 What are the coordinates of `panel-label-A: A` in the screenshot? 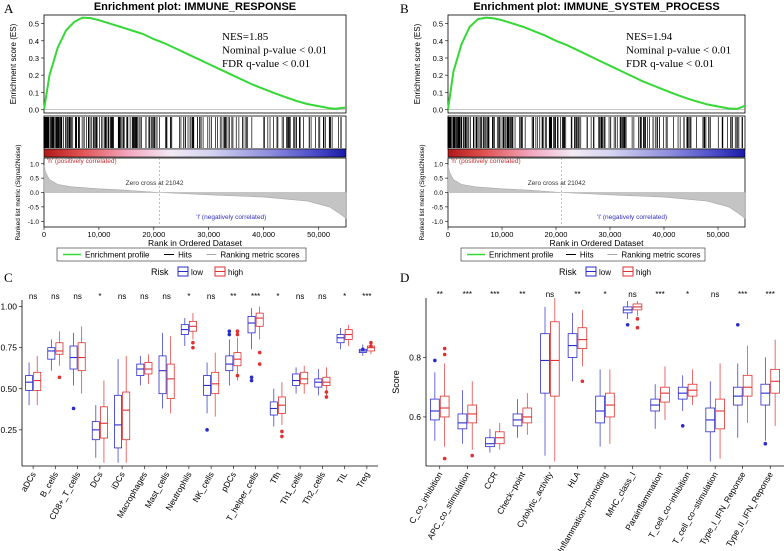 It's located at (9, 8).